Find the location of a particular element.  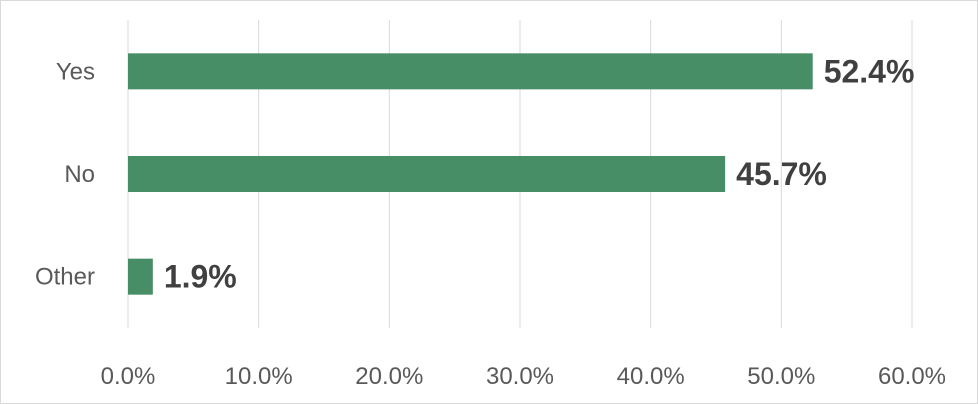

data-label: 45.7% is located at coordinates (781, 174).